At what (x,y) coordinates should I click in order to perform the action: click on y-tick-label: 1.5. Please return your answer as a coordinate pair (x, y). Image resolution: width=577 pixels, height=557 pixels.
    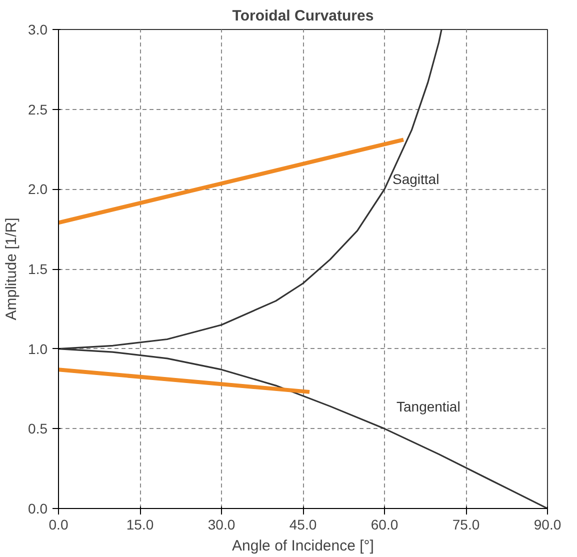
    Looking at the image, I should click on (38, 269).